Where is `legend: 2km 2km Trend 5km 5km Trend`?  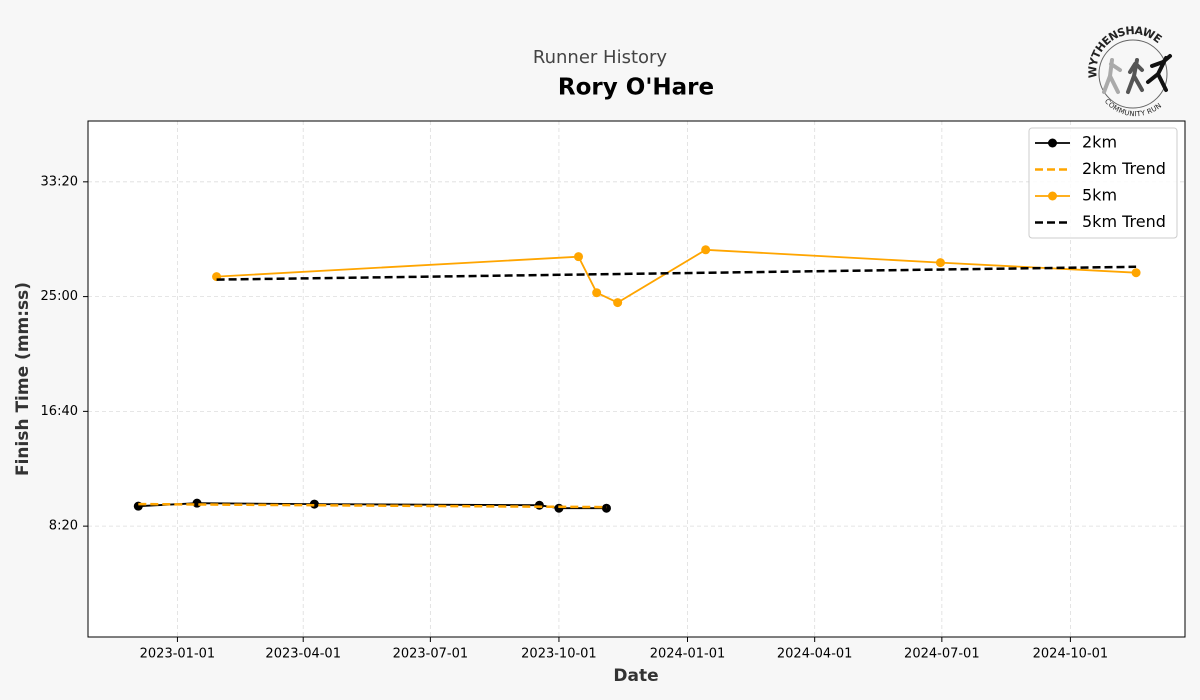 legend: 2km 2km Trend 5km 5km Trend is located at coordinates (1103, 183).